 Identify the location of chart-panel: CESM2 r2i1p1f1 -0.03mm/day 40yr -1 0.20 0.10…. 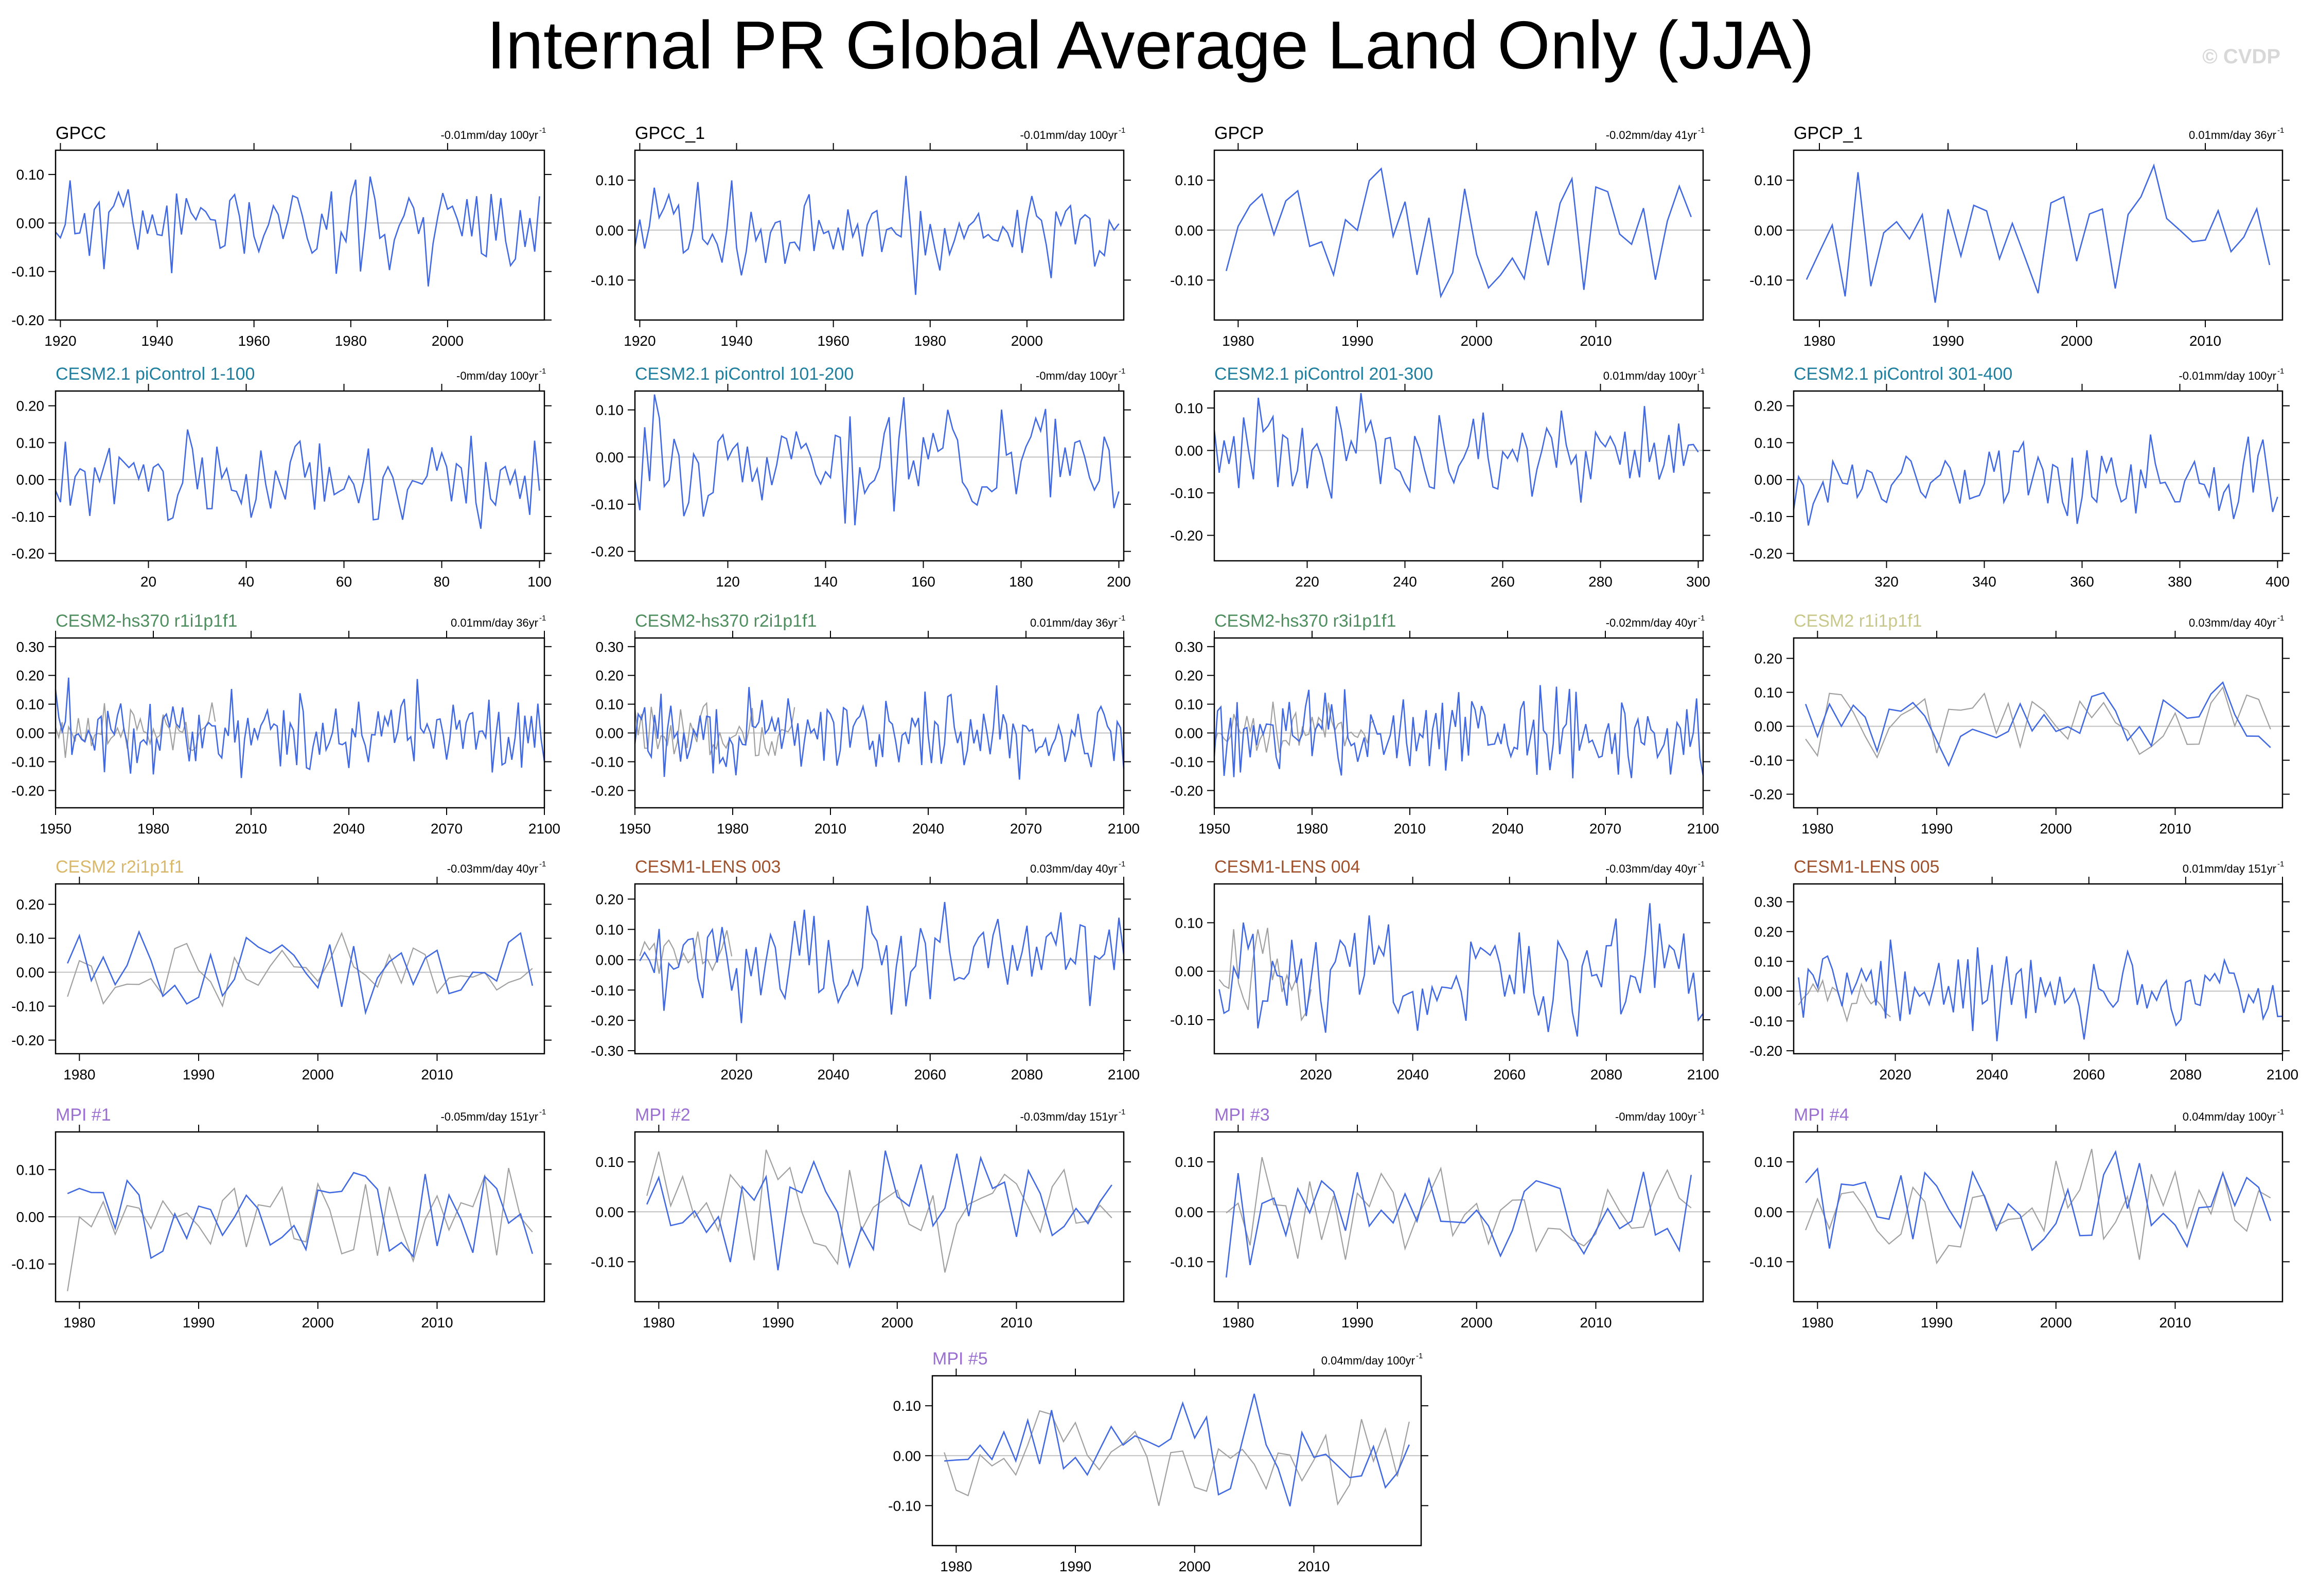
(282, 970).